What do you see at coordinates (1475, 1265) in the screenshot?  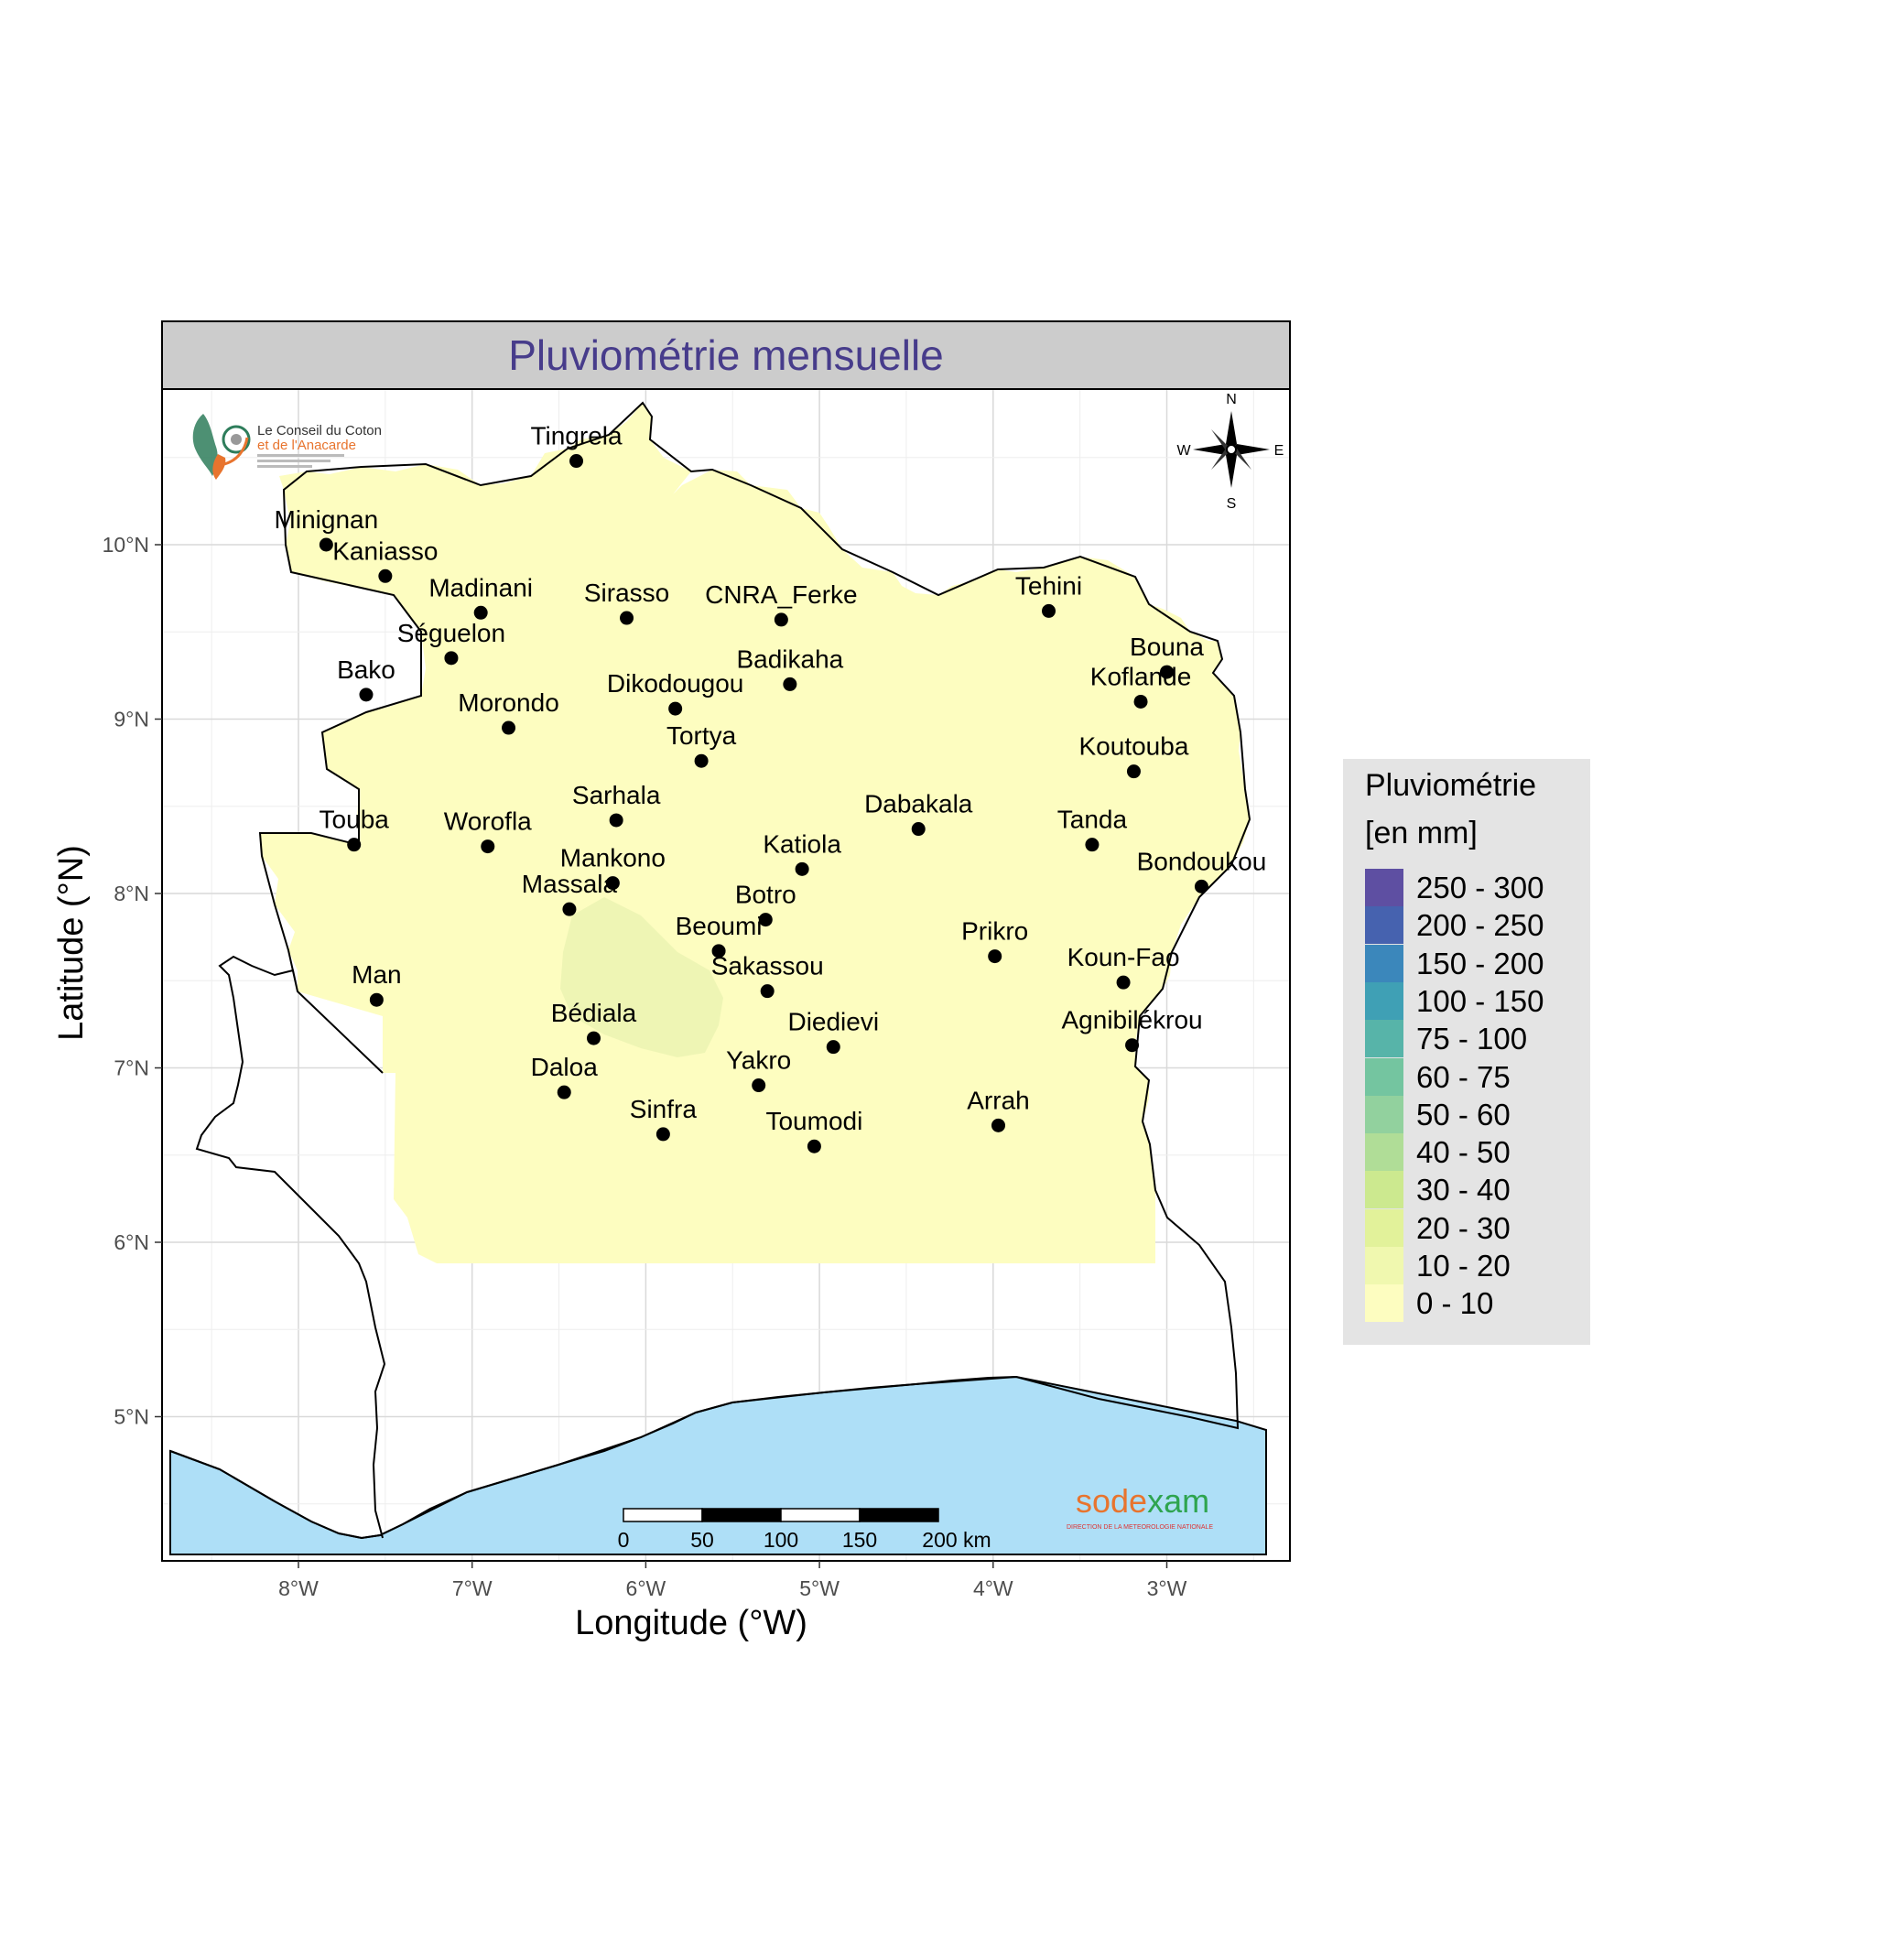 I see `legend-item: 10 - 20` at bounding box center [1475, 1265].